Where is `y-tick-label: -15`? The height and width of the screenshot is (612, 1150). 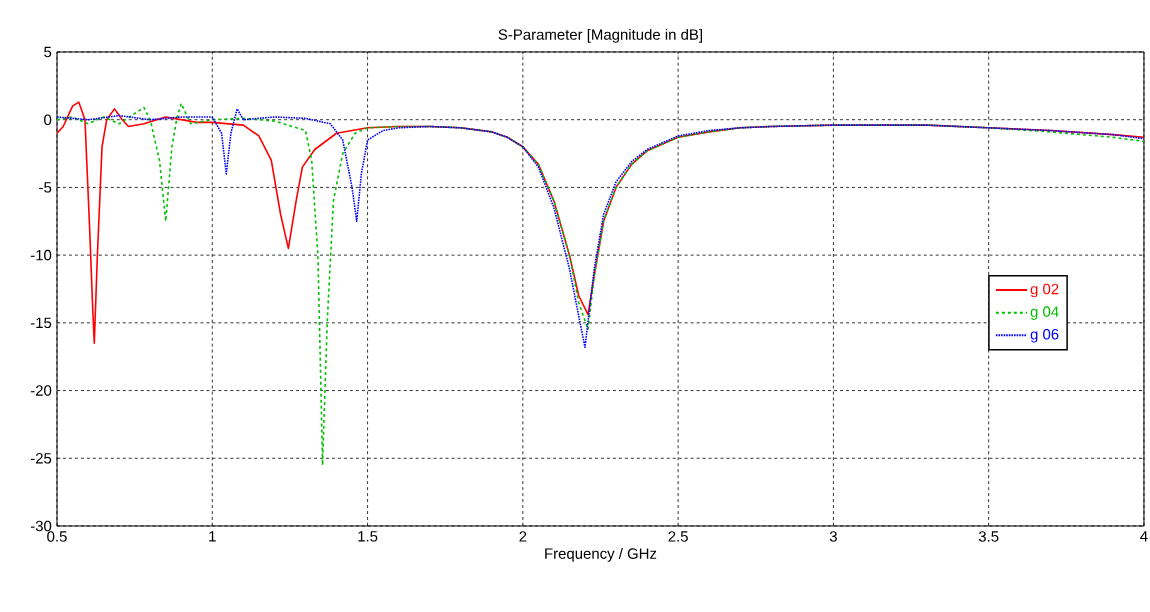
y-tick-label: -15 is located at coordinates (41, 323).